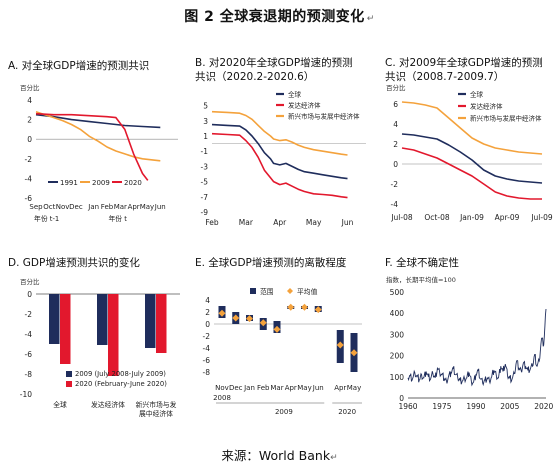 Image resolution: width=559 pixels, height=468 pixels. I want to click on legend-label-0: 2009 (July 2008-July 2009), so click(120, 374).